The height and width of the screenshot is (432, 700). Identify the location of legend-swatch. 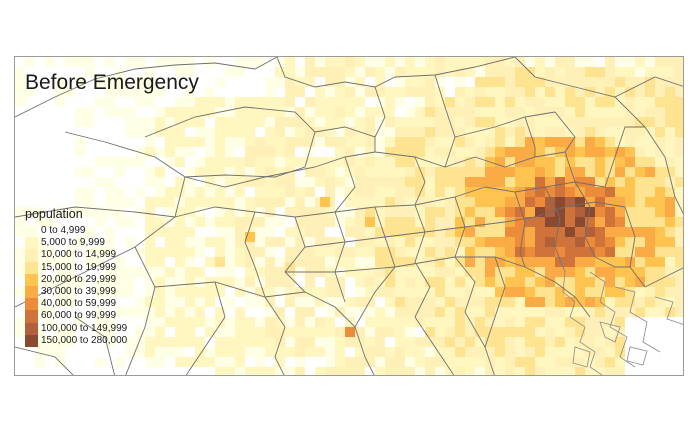
(31, 231).